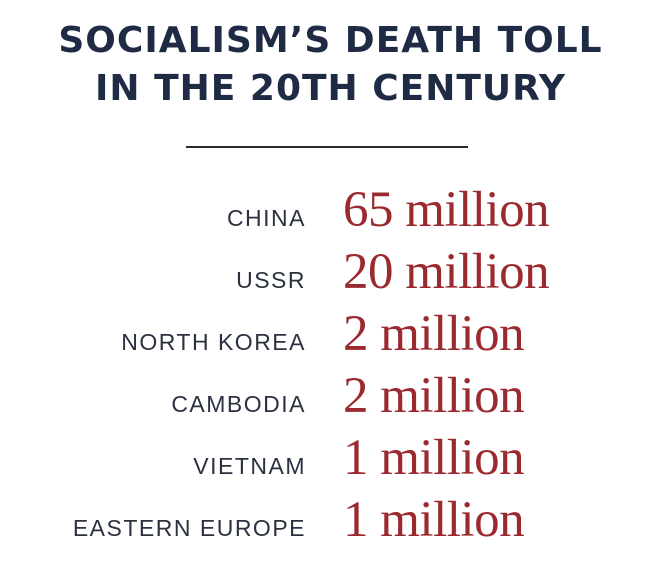  Describe the element at coordinates (330, 403) in the screenshot. I see `row-cambodia: CAMBODIA 2 million` at that location.